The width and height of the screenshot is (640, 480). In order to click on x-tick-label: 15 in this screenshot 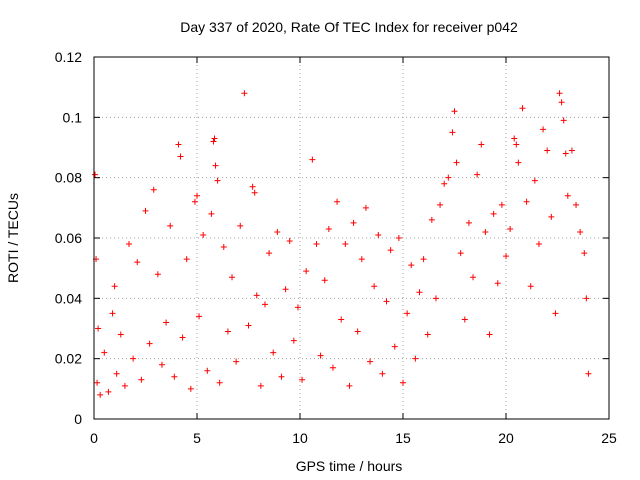, I will do `click(403, 438)`.